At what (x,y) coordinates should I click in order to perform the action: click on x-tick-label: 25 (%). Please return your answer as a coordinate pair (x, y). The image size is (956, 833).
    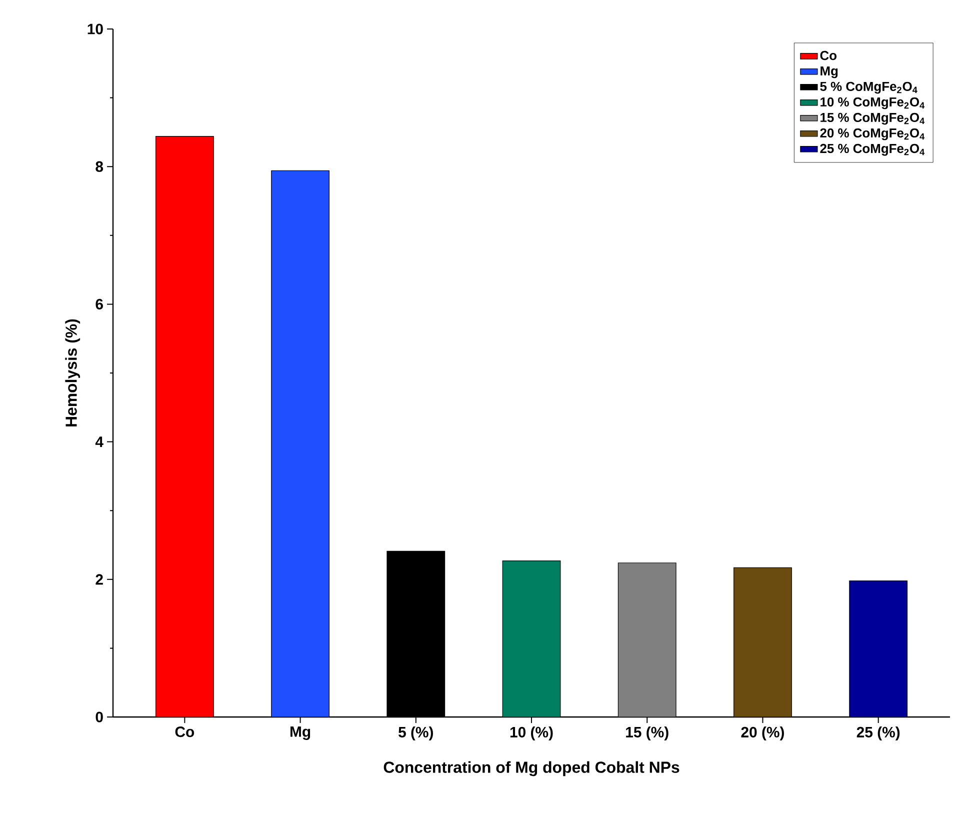
    Looking at the image, I should click on (878, 733).